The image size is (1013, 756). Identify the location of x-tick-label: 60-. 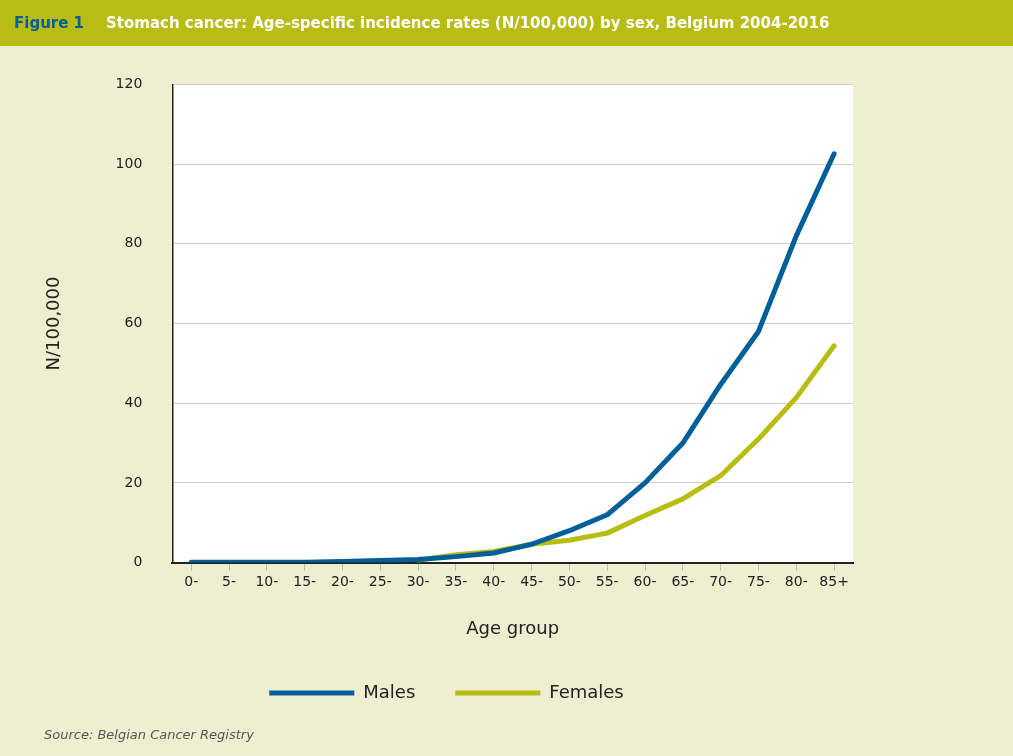
(645, 580).